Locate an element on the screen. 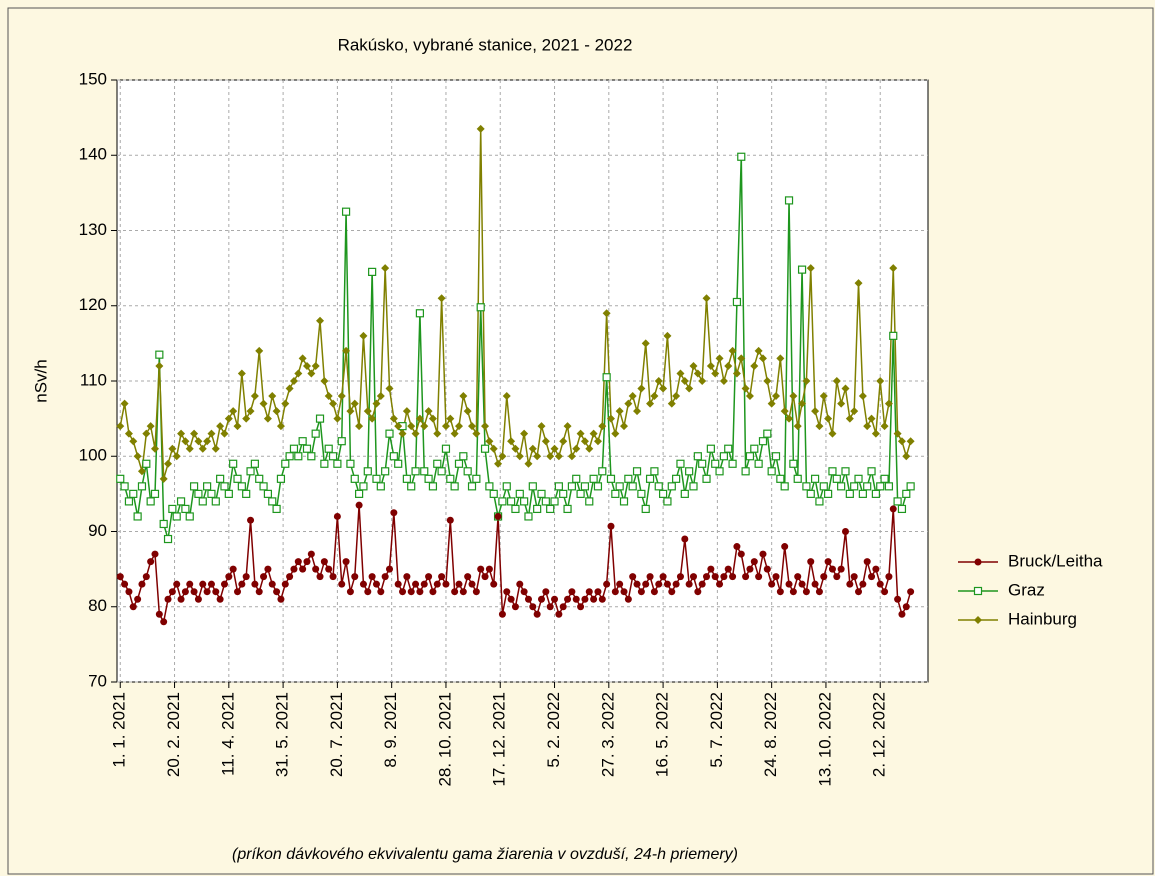 This screenshot has height=876, width=1155. x-tick-label: 20. 7. 2021 is located at coordinates (336, 734).